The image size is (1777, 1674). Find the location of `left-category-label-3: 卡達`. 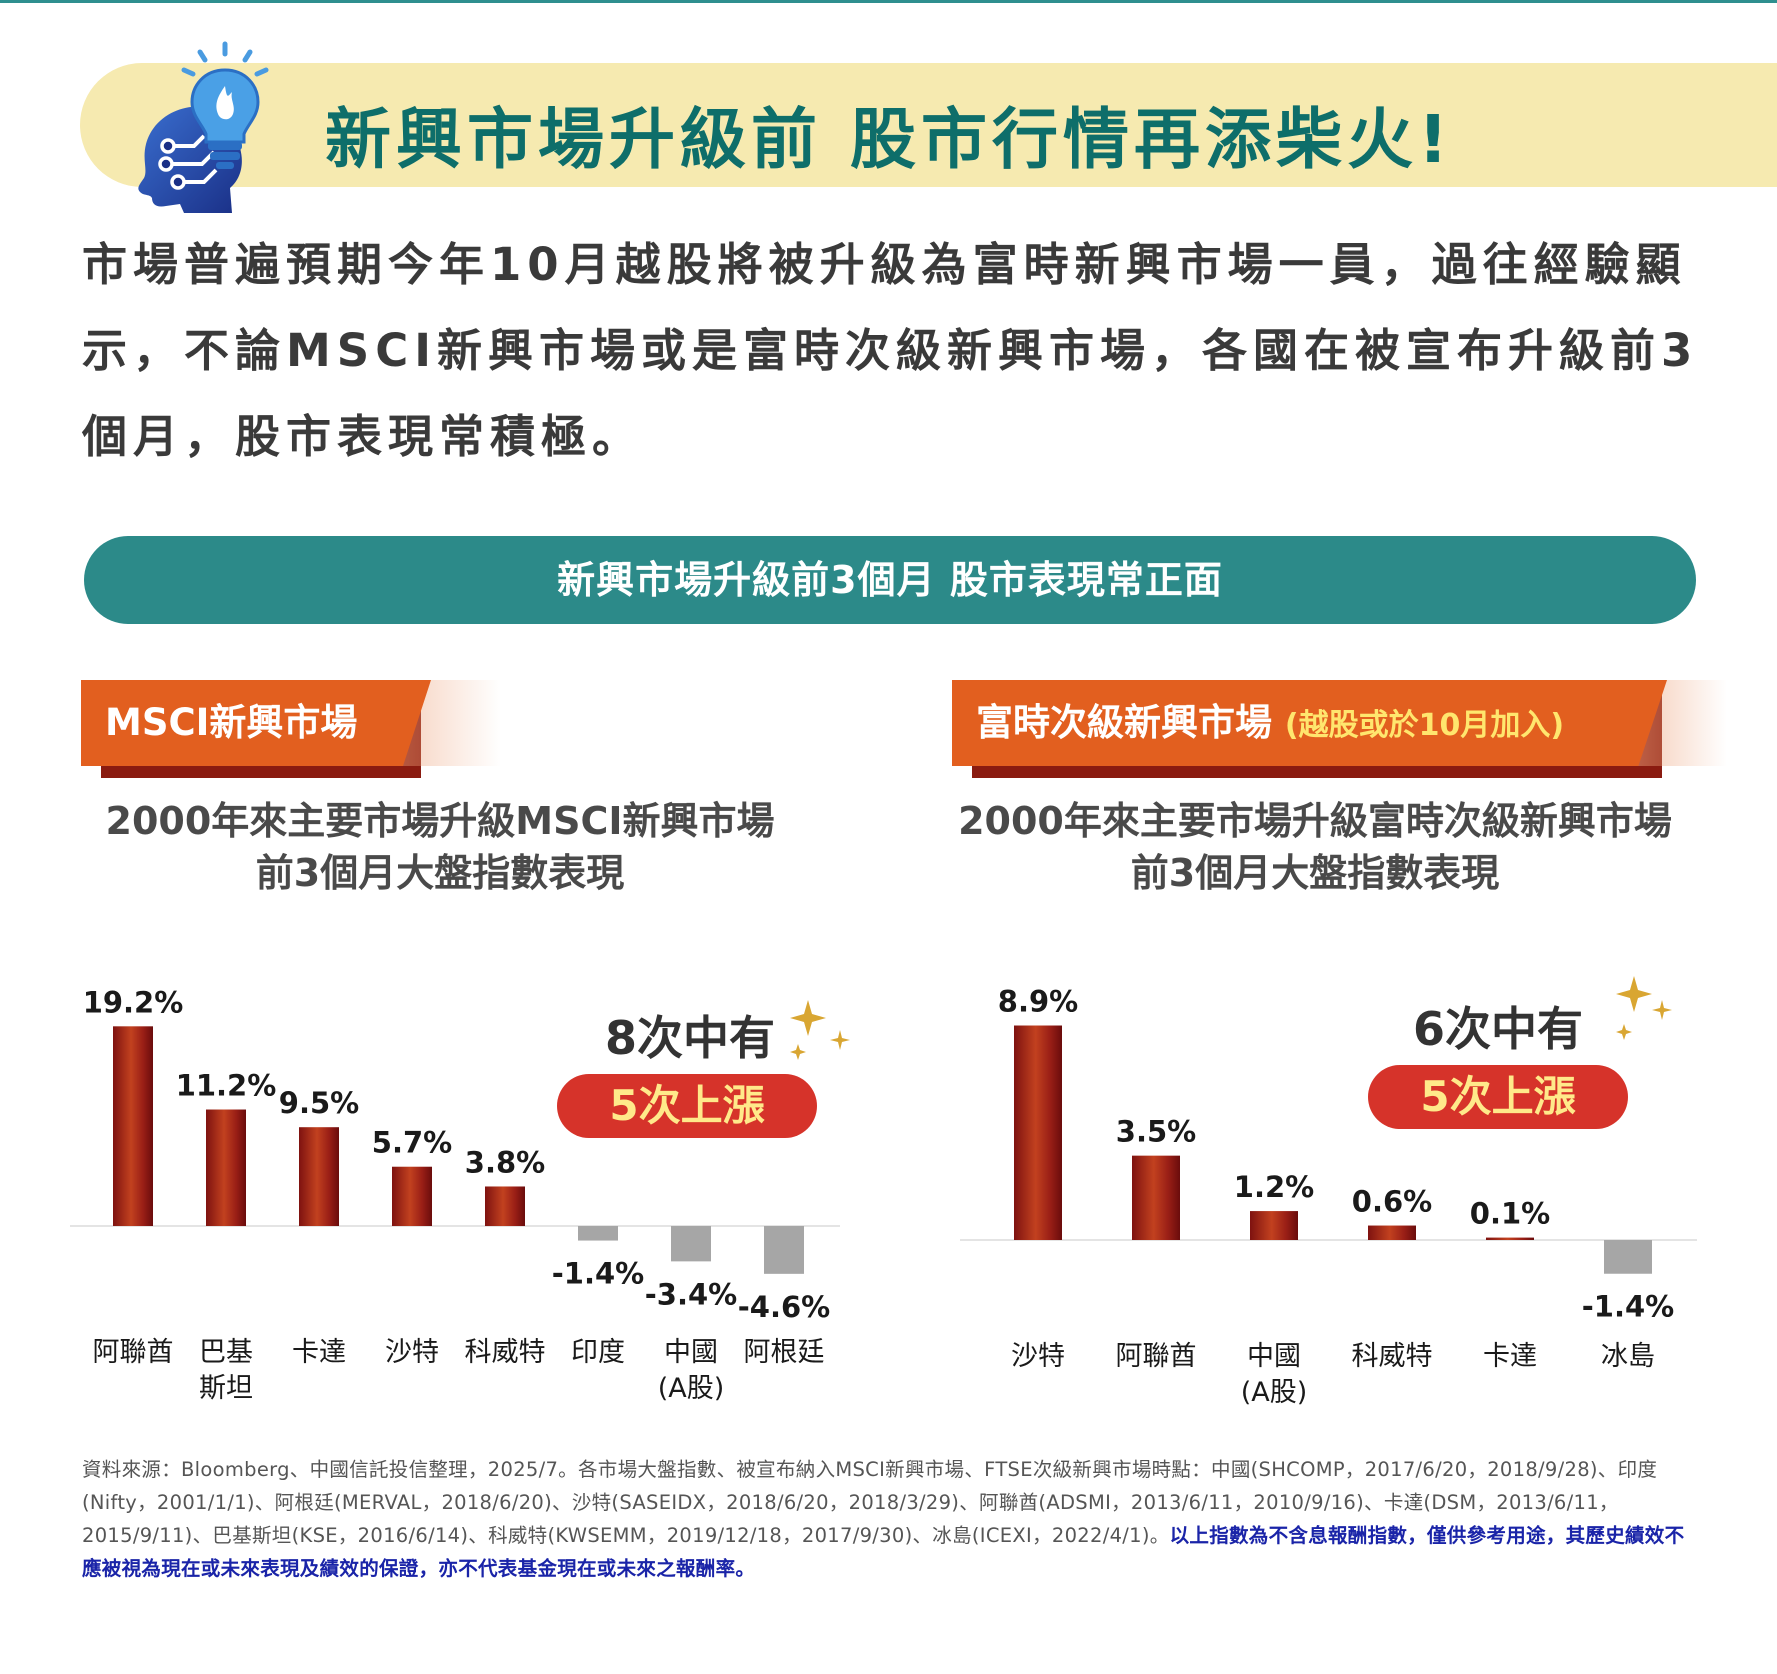

left-category-label-3: 卡達 is located at coordinates (319, 1352).